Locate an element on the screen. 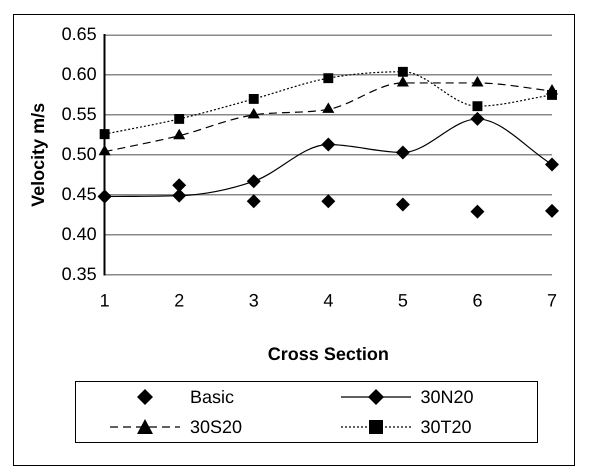 This screenshot has height=474, width=589. legend-label: Basic is located at coordinates (212, 397).